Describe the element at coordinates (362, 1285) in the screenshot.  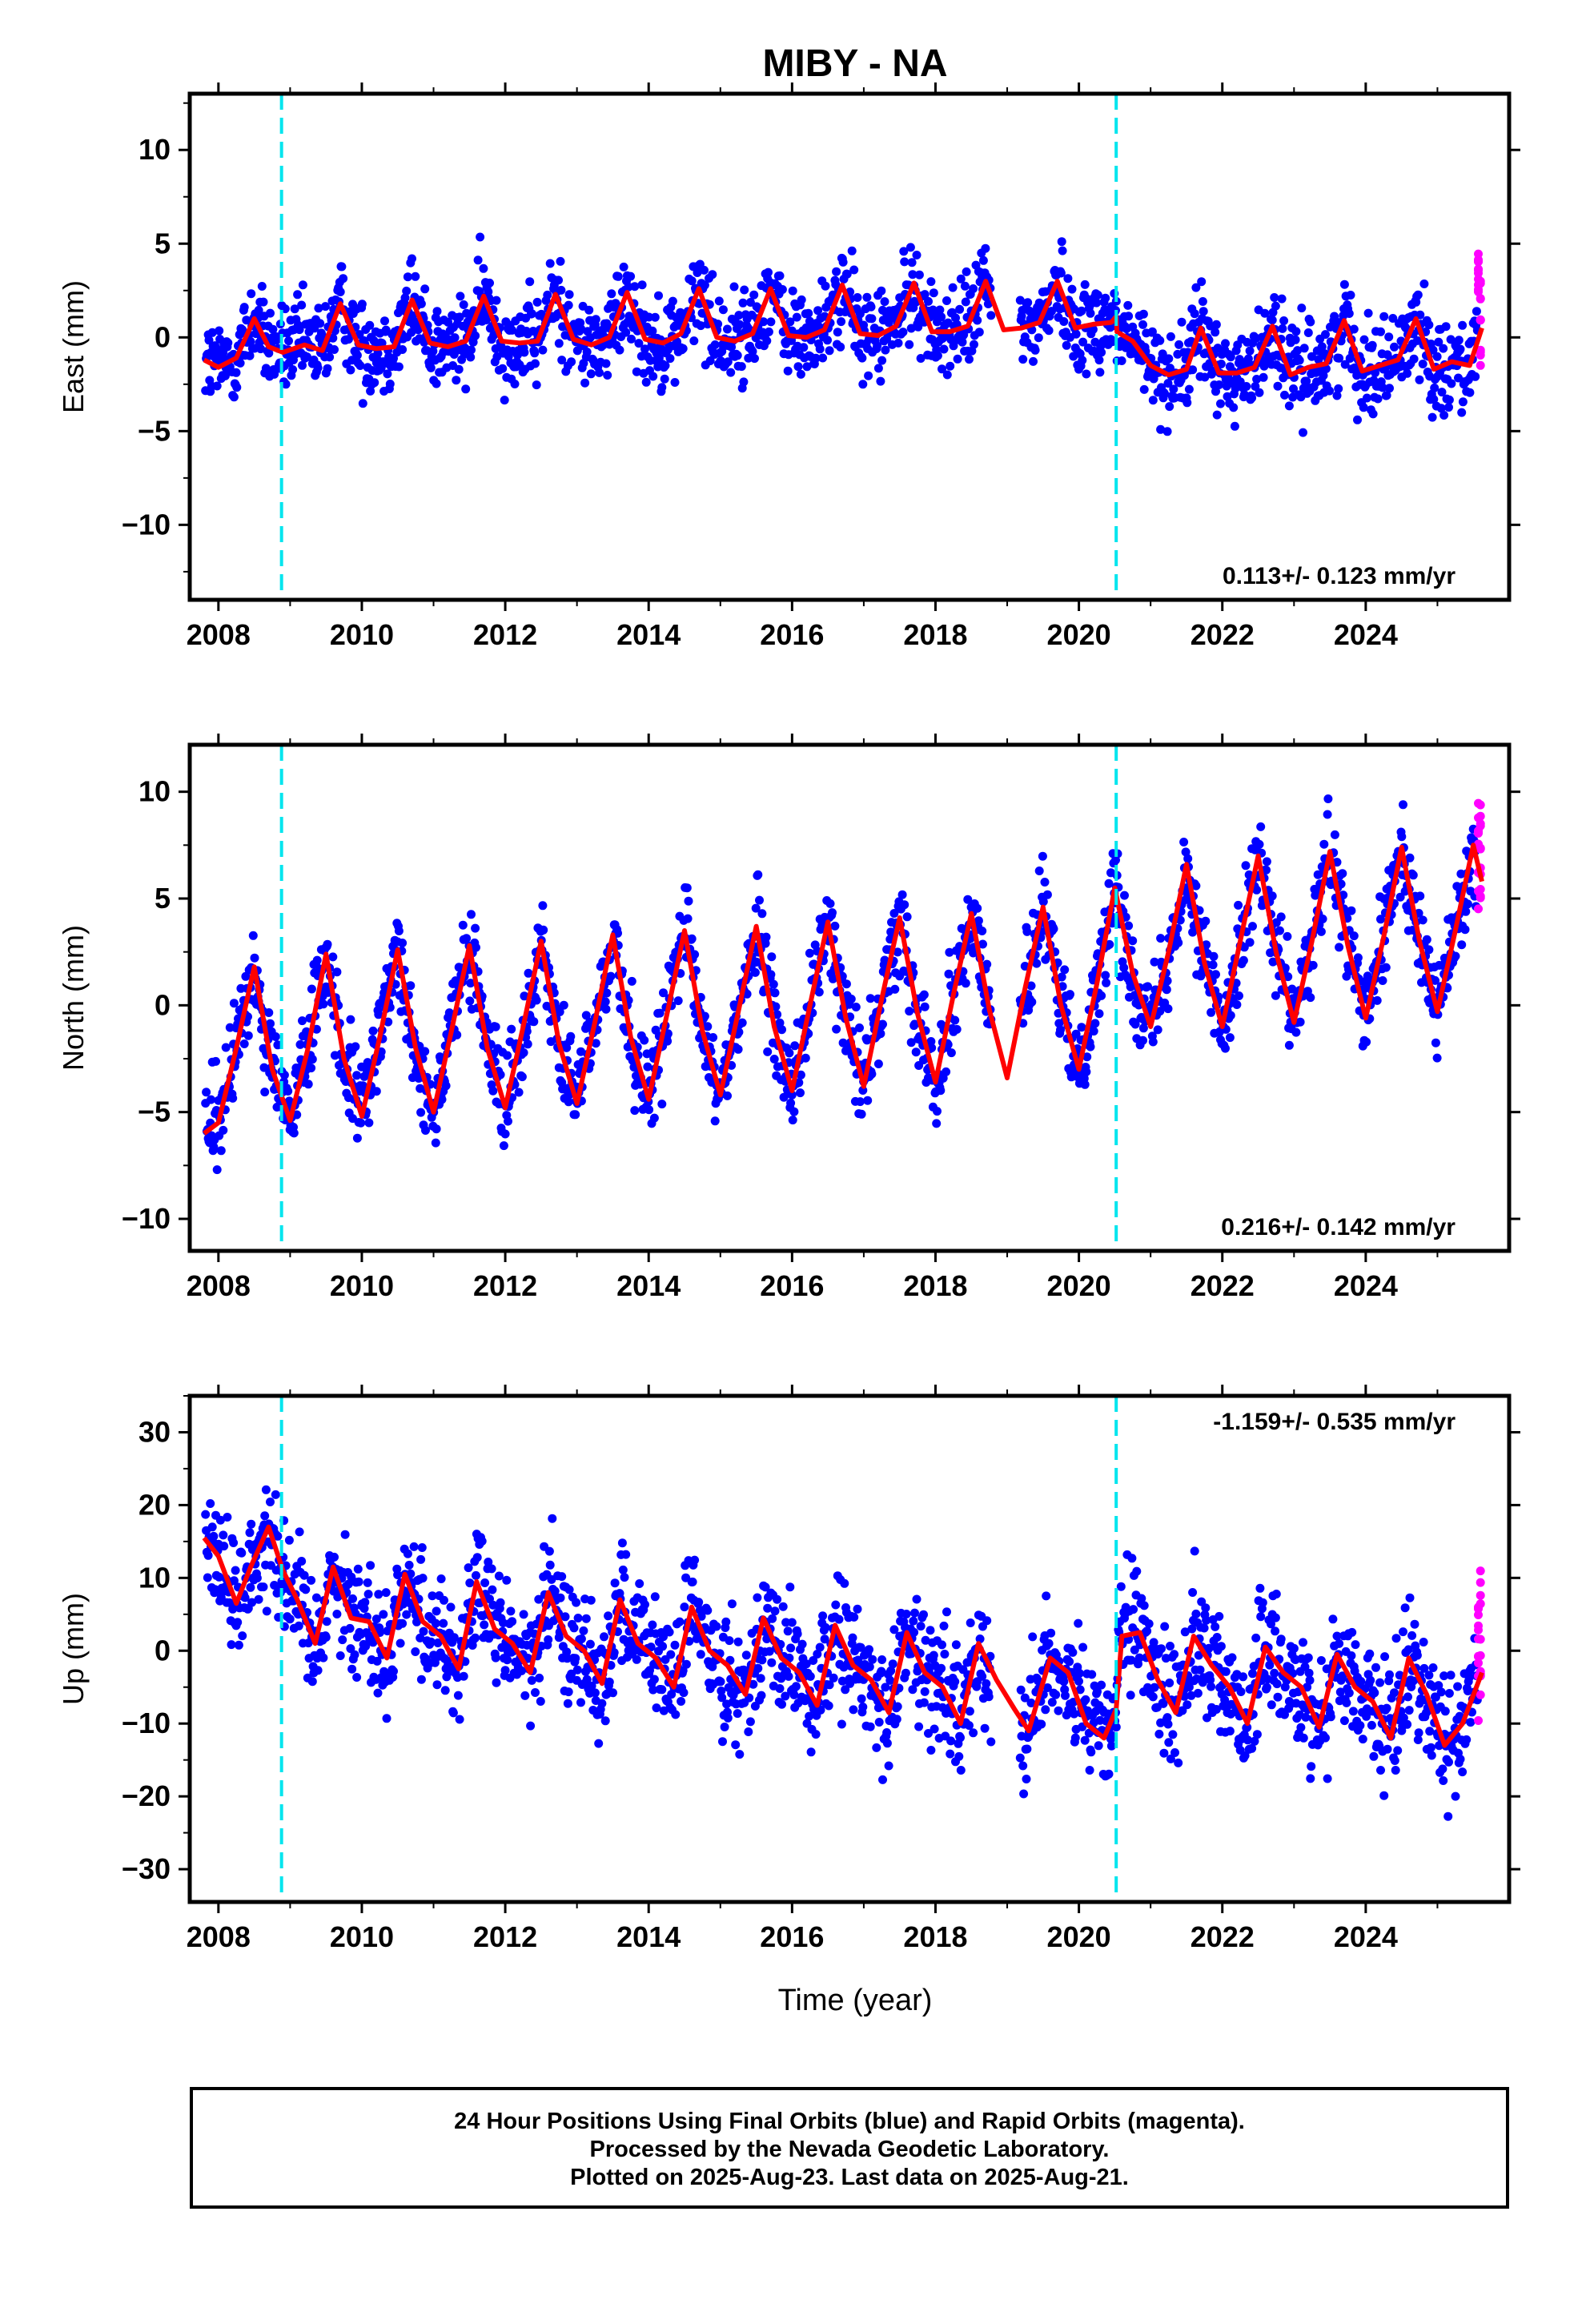
I see `x-tick-label: 2010` at that location.